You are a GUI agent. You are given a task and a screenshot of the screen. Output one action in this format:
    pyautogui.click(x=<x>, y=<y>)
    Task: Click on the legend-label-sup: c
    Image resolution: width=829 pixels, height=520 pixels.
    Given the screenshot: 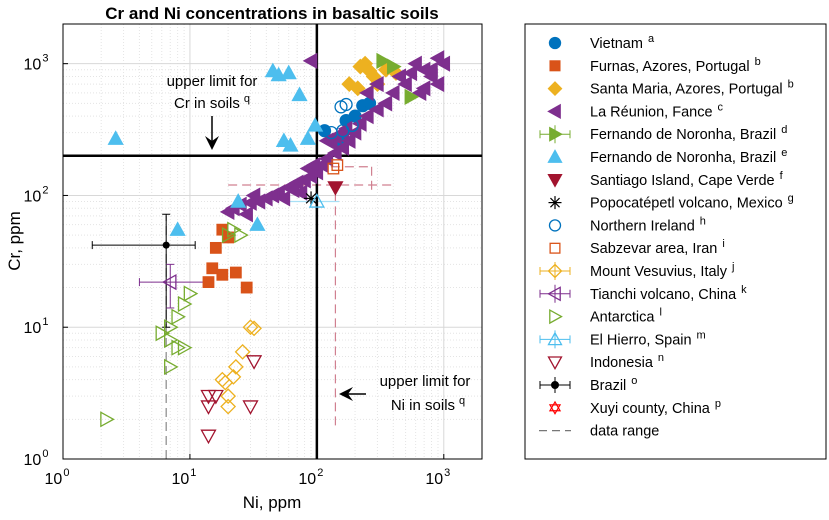 What is the action you would take?
    pyautogui.click(x=721, y=107)
    